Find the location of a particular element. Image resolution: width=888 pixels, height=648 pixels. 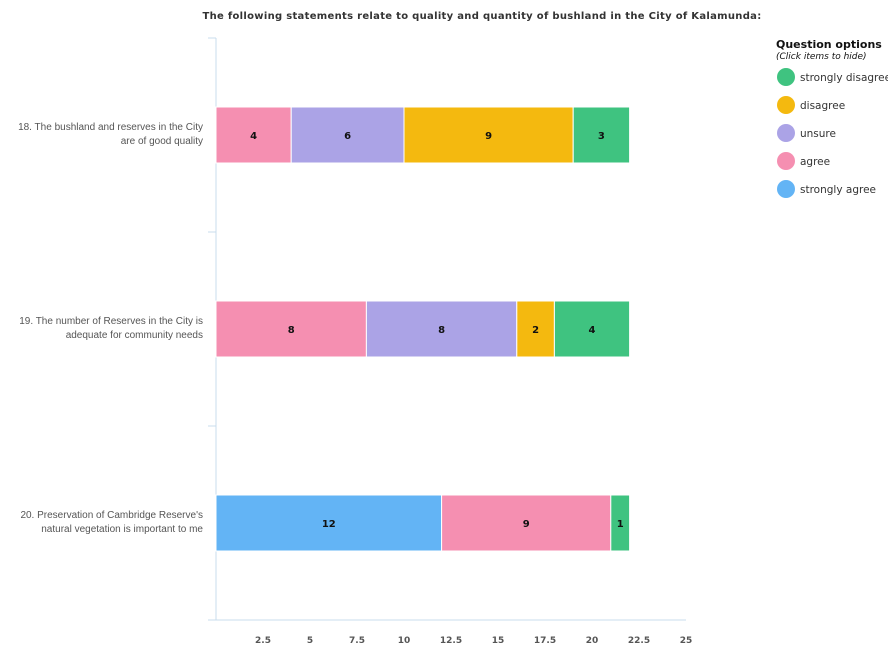

category-label: 20. Preservation of Cambridge Reserve's is located at coordinates (111, 515).